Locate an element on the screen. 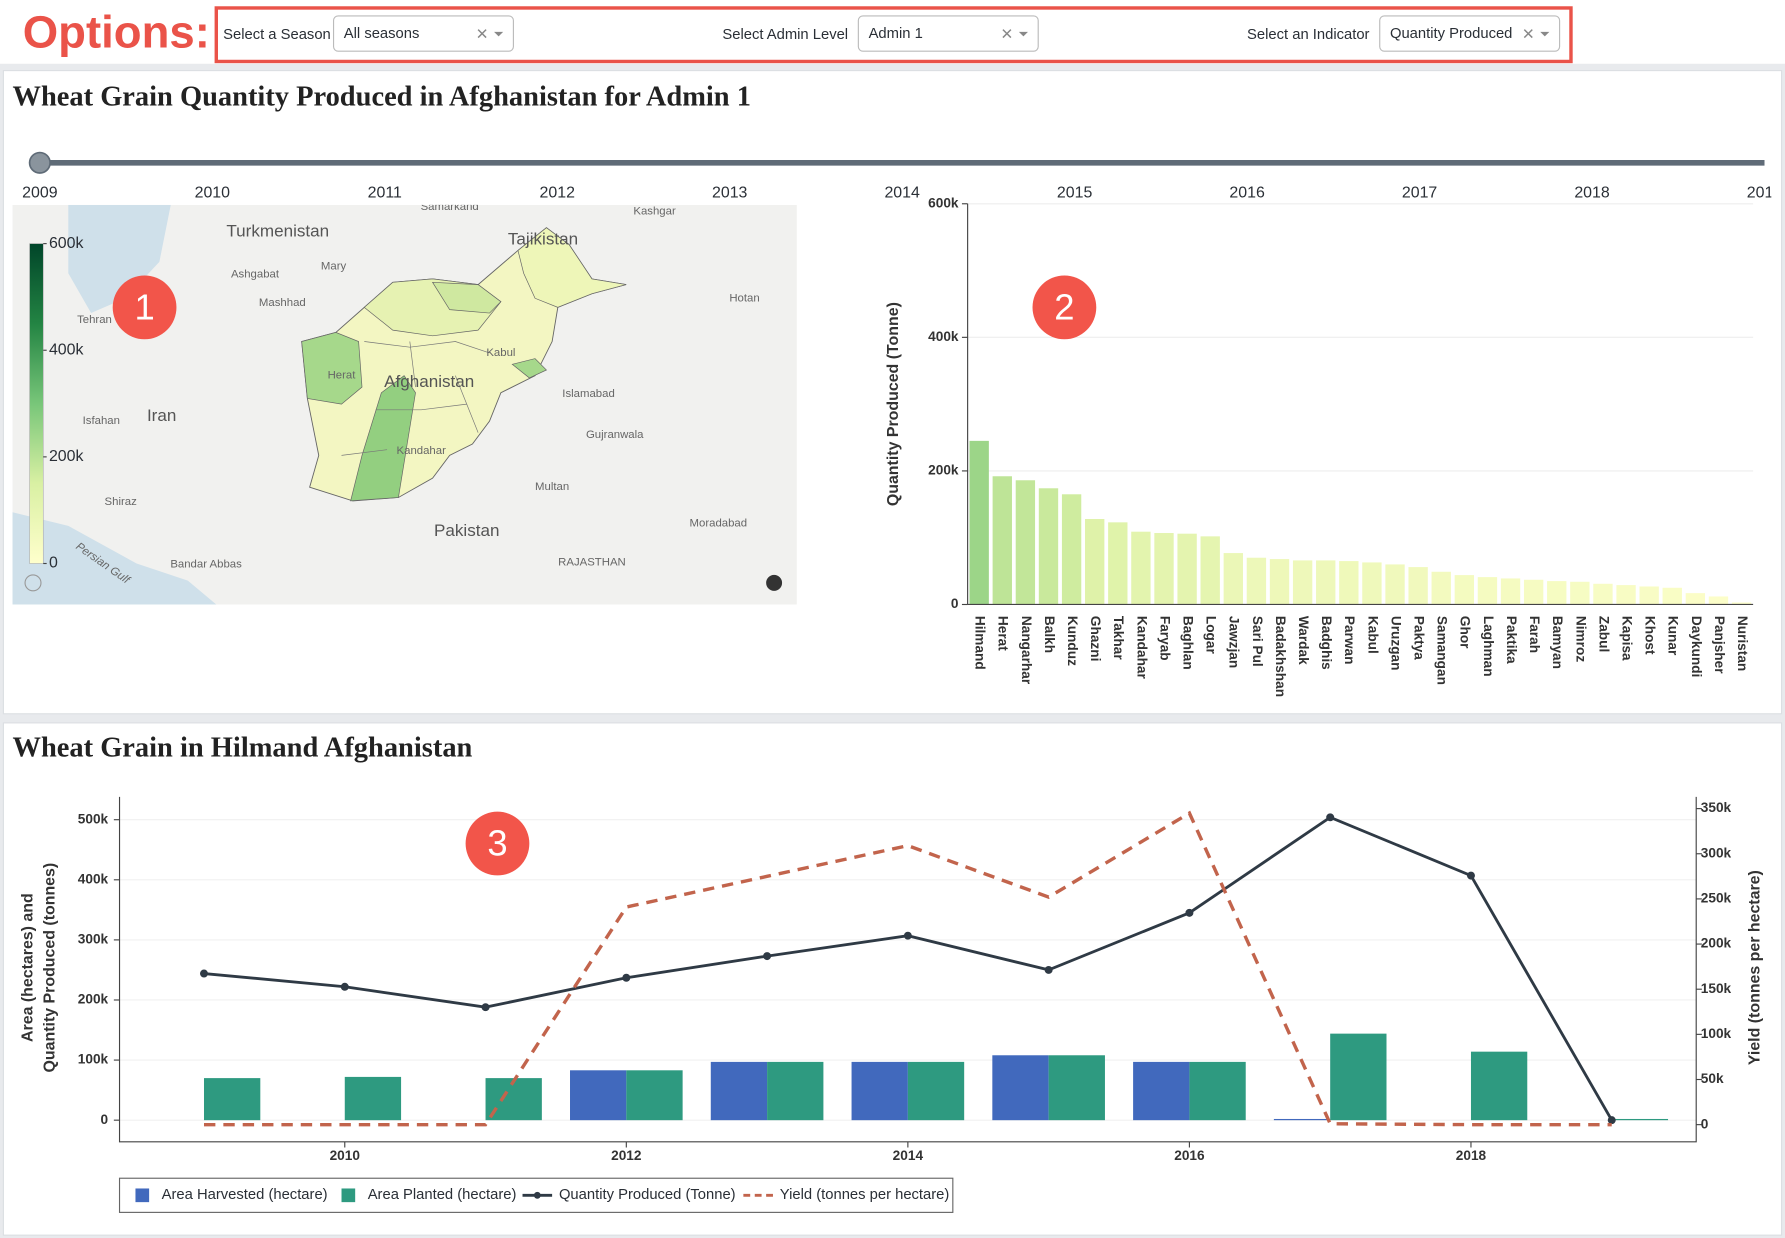  options-frame is located at coordinates (893, 35).